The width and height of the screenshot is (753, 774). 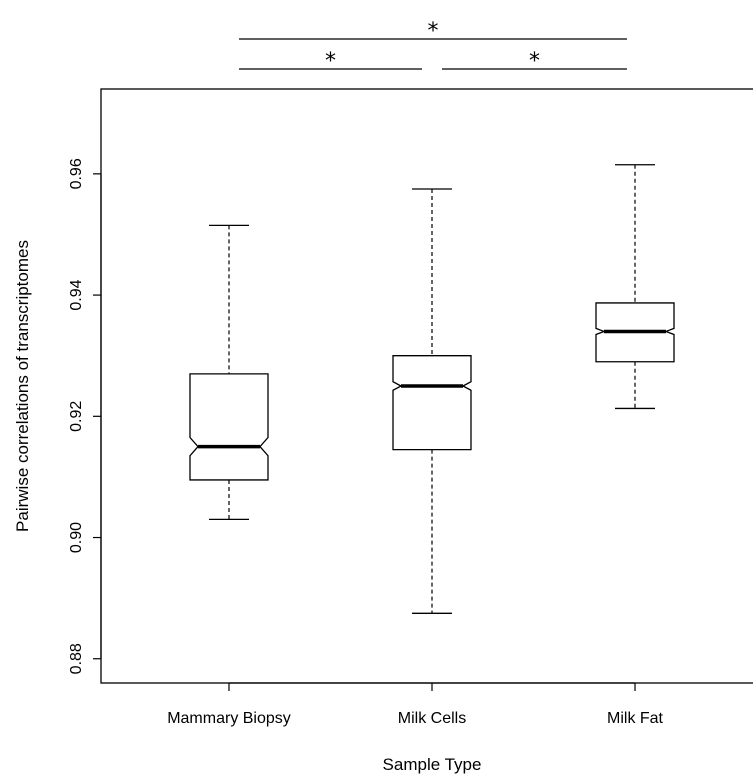 What do you see at coordinates (76, 537) in the screenshot?
I see `y-tick-label: 0.90` at bounding box center [76, 537].